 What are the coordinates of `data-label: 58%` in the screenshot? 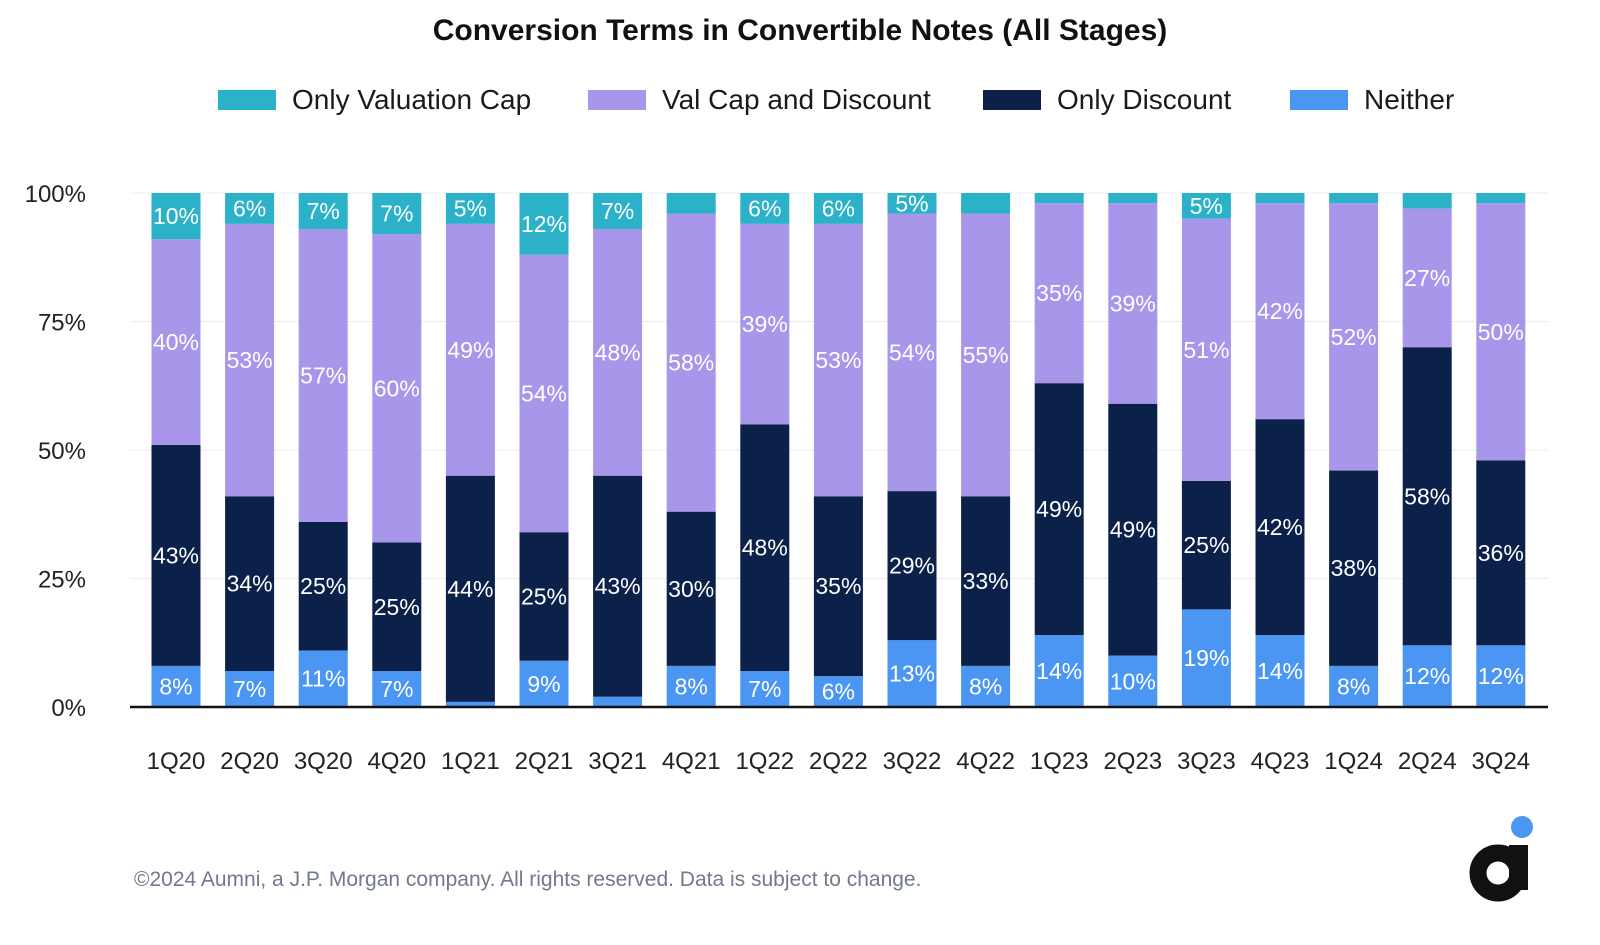 It's located at (1427, 496).